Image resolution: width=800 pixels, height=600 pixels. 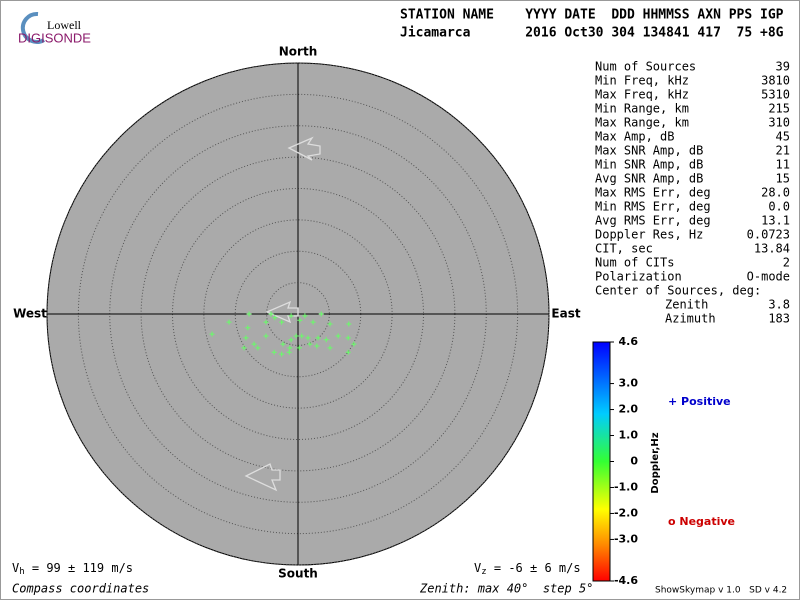 I want to click on legend-negative: o Negative, so click(x=701, y=521).